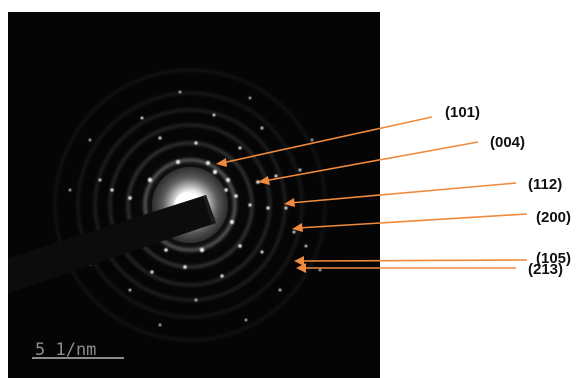  I want to click on label-105: (105), so click(553, 258).